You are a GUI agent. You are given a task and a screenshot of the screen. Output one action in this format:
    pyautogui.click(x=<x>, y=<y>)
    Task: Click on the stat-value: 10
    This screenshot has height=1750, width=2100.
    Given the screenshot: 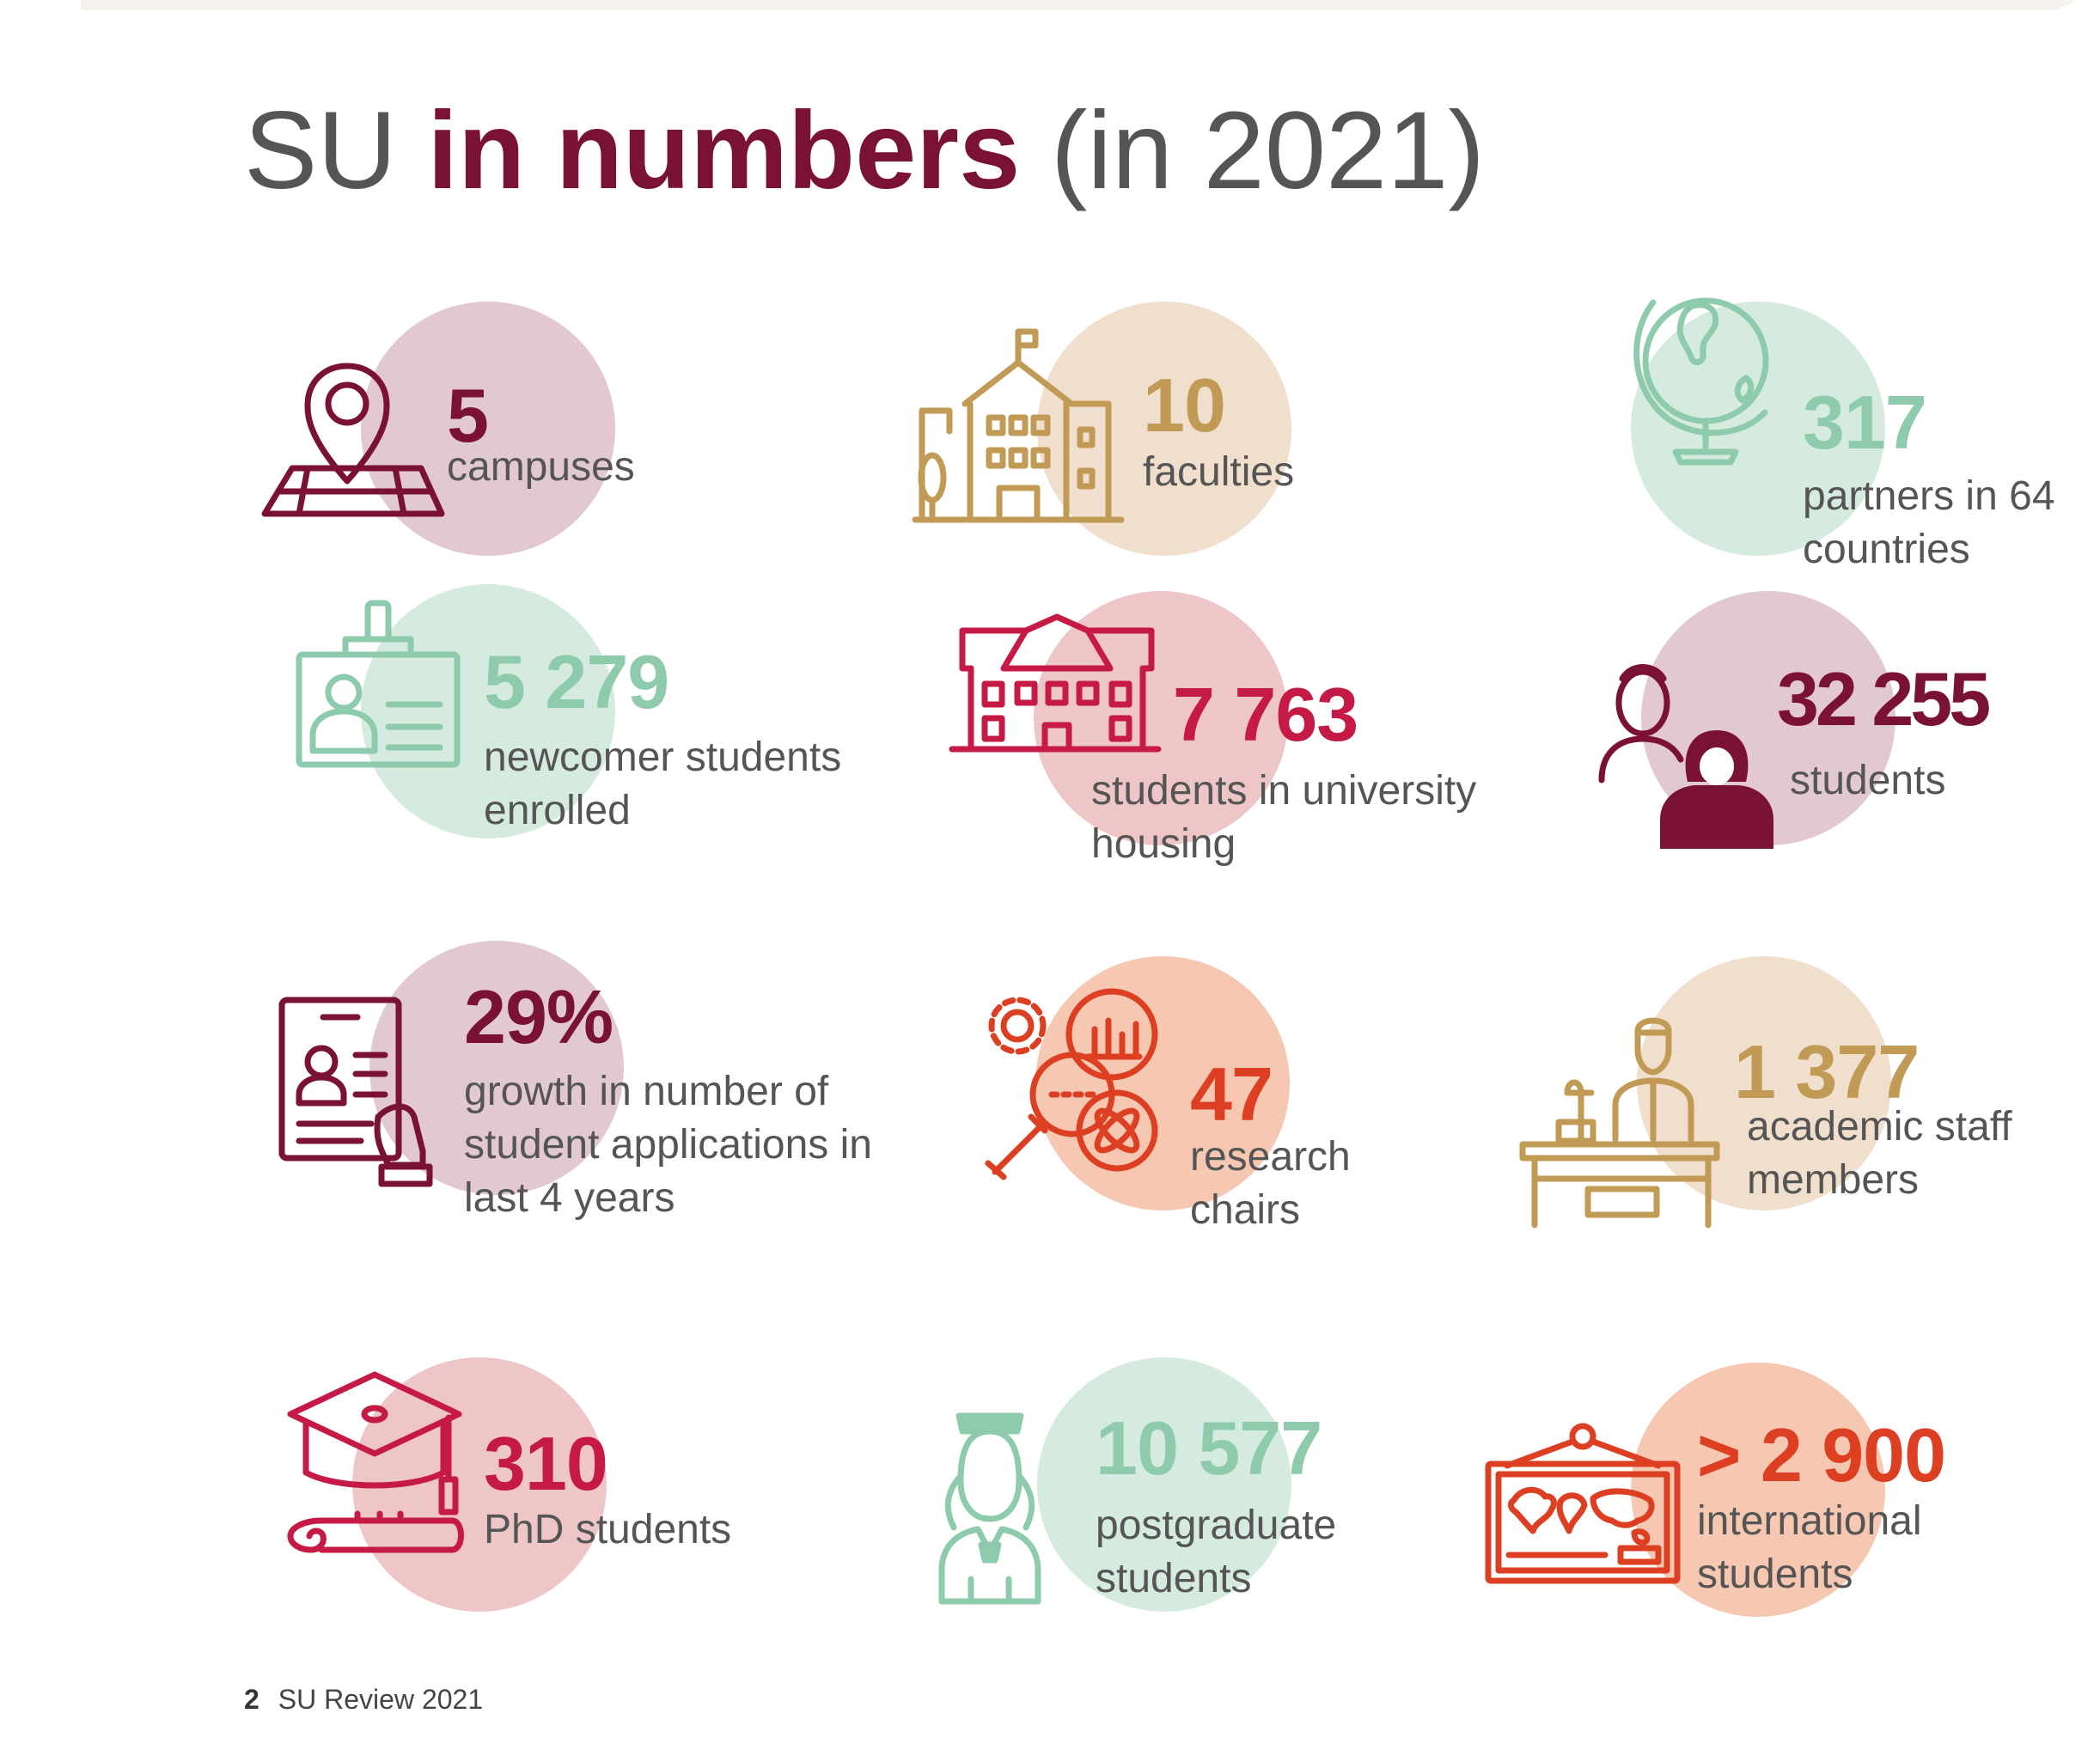 What is the action you would take?
    pyautogui.click(x=1184, y=405)
    